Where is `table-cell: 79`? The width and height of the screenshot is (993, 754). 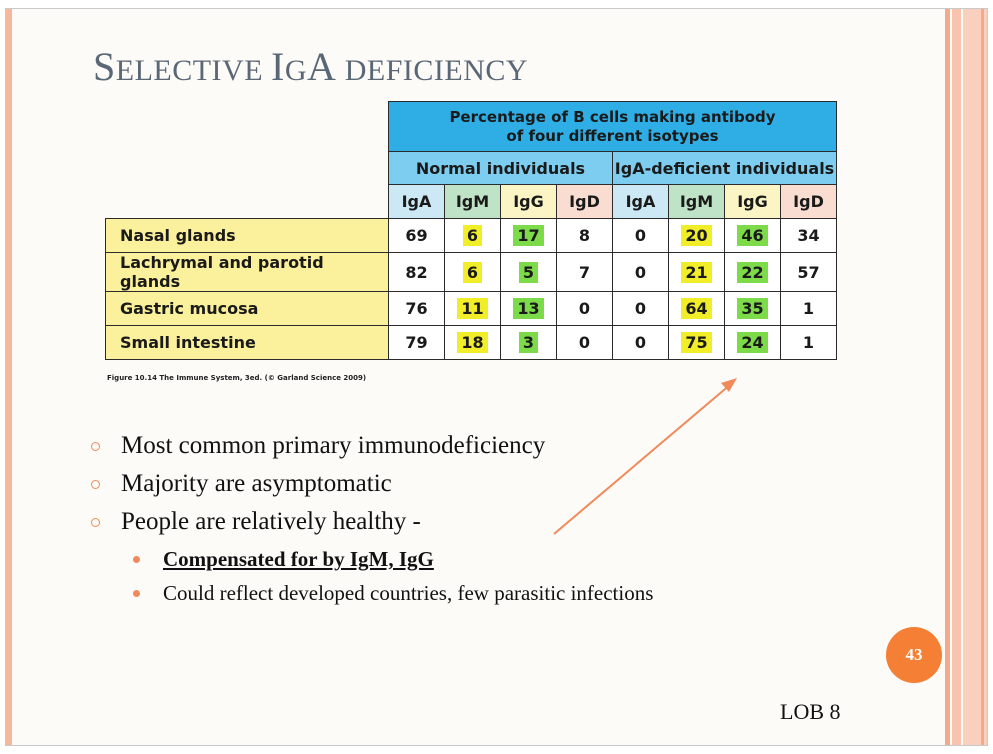 table-cell: 79 is located at coordinates (416, 342).